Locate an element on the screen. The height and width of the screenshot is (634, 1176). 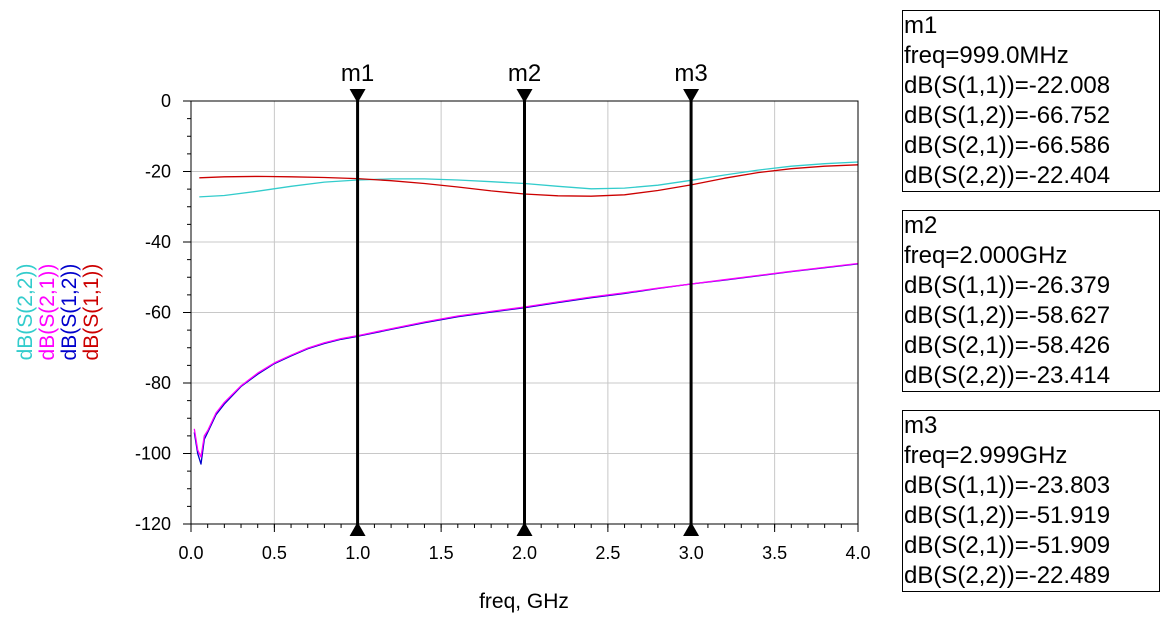
marker-readout-line: dB(S(2,2))=-23.414 is located at coordinates (1007, 375).